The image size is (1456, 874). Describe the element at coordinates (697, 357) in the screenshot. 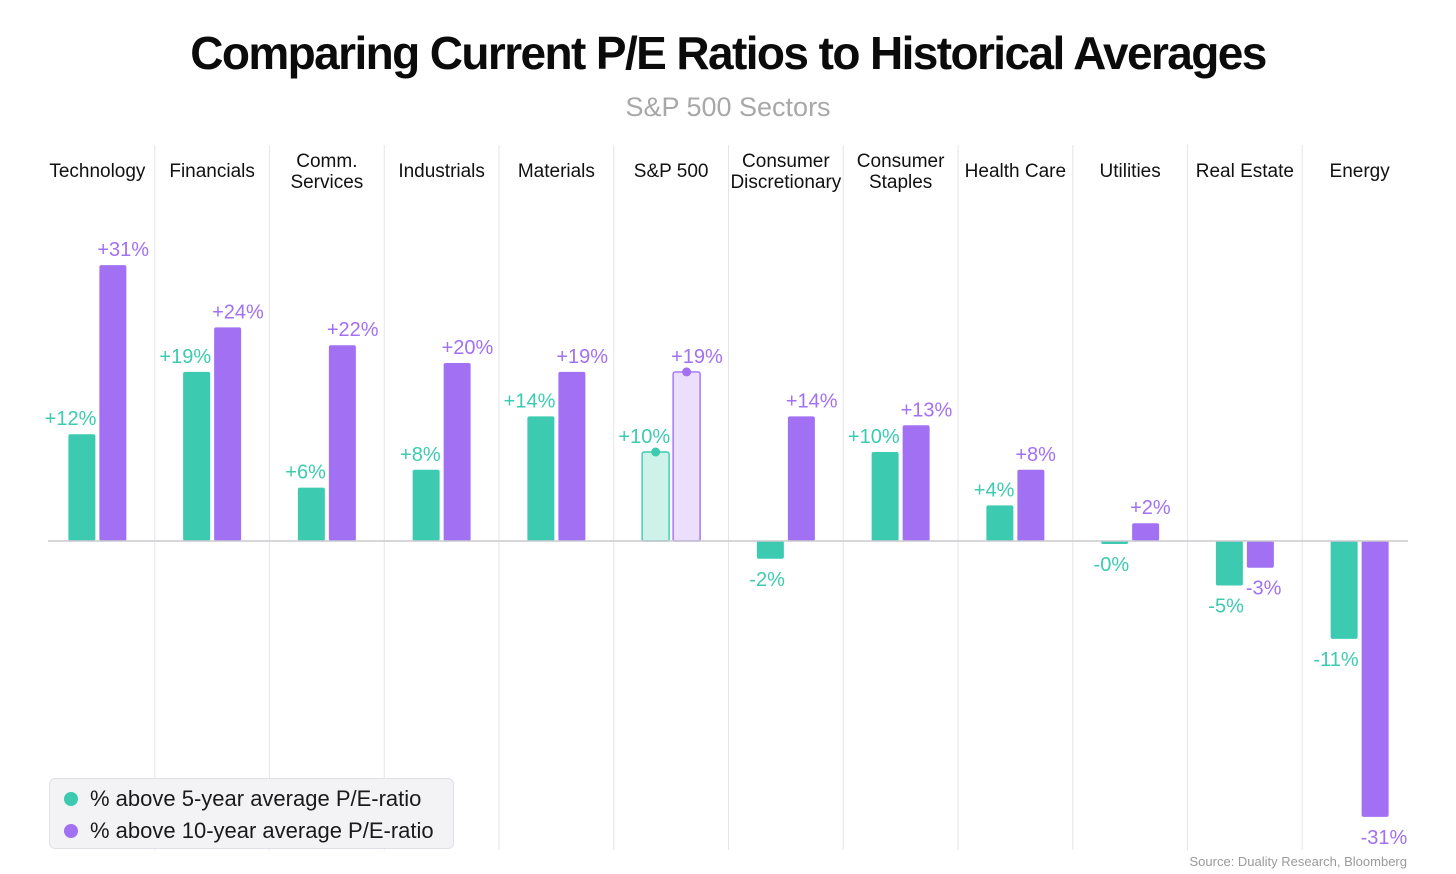

I see `data-label-10yr-s-p-500: +19%` at that location.